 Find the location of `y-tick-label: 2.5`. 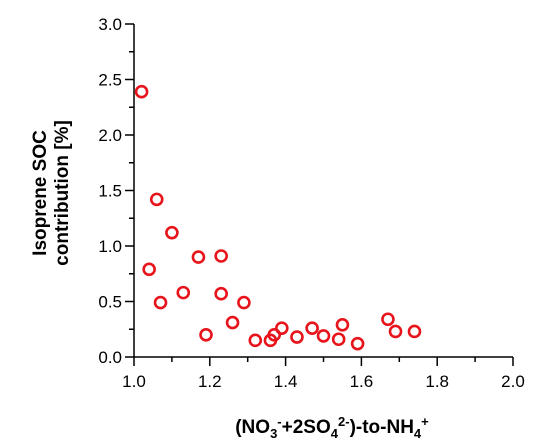

y-tick-label: 2.5 is located at coordinates (110, 80).